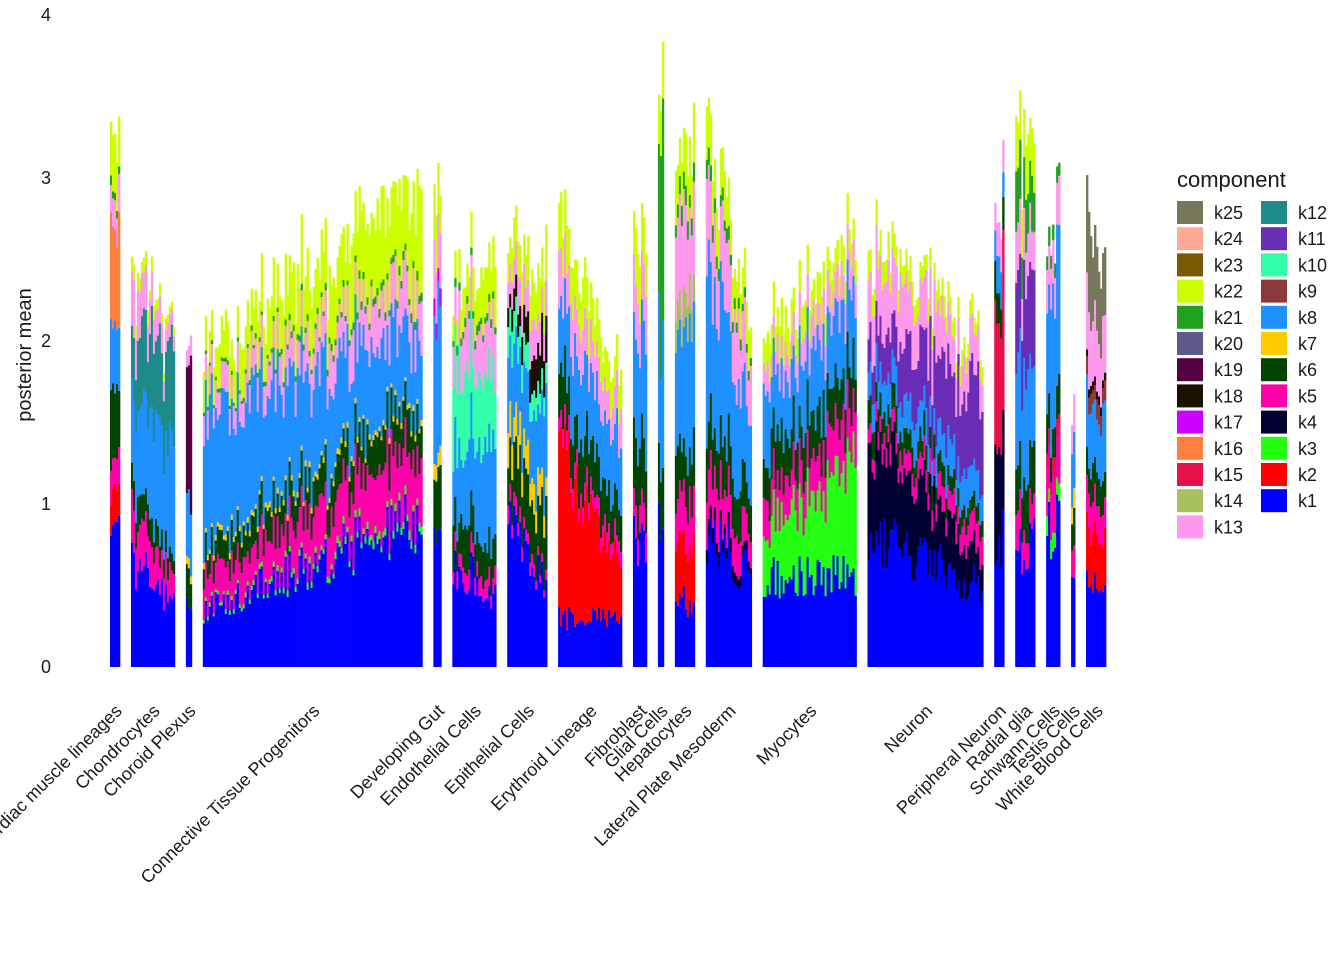 This screenshot has width=1344, height=960. What do you see at coordinates (1210, 239) in the screenshot?
I see `legend-item: k24` at bounding box center [1210, 239].